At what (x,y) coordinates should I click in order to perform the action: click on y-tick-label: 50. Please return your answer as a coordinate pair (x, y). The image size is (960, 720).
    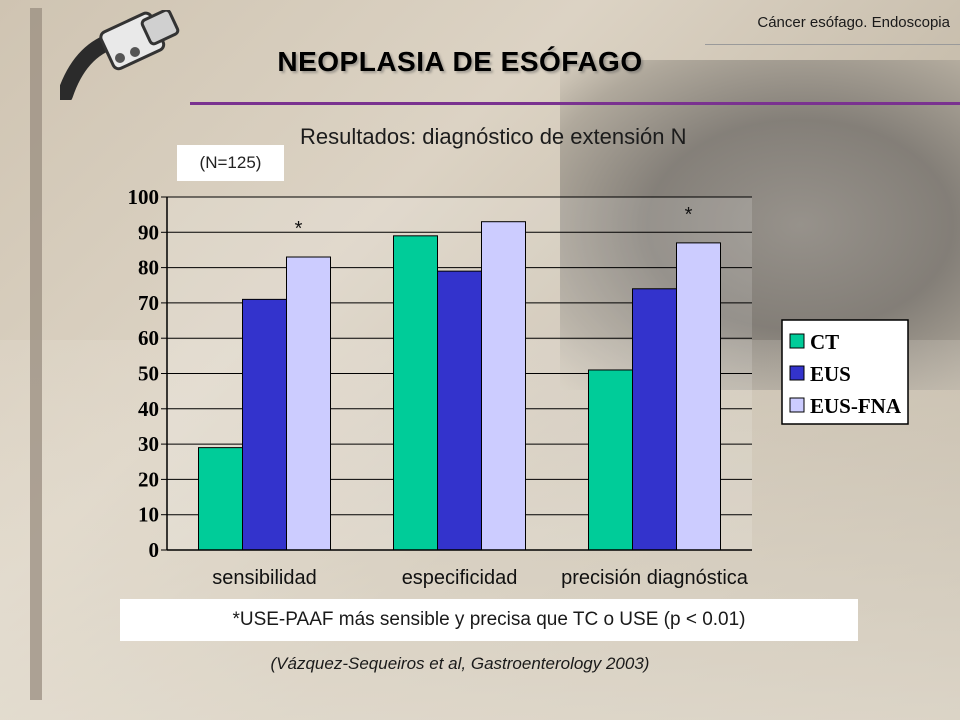
    Looking at the image, I should click on (148, 374).